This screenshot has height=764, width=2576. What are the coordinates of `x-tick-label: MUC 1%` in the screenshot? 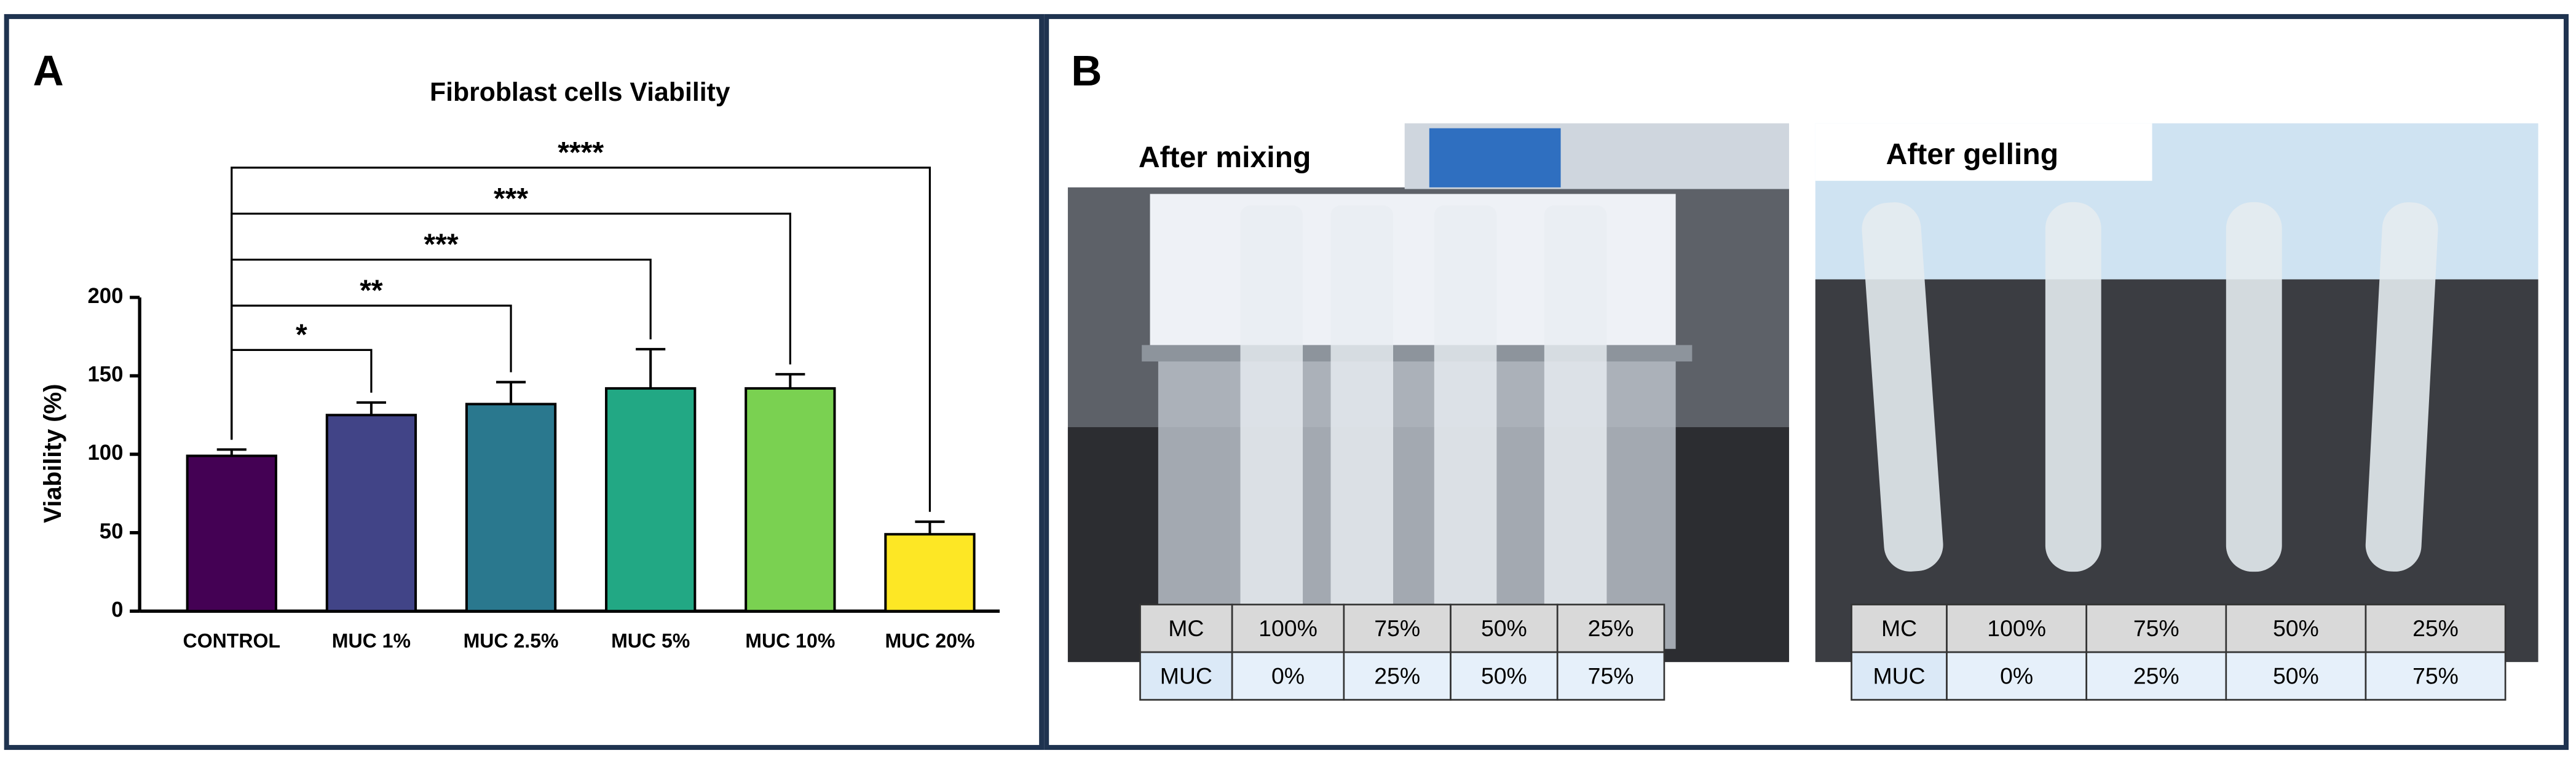 It's located at (372, 641).